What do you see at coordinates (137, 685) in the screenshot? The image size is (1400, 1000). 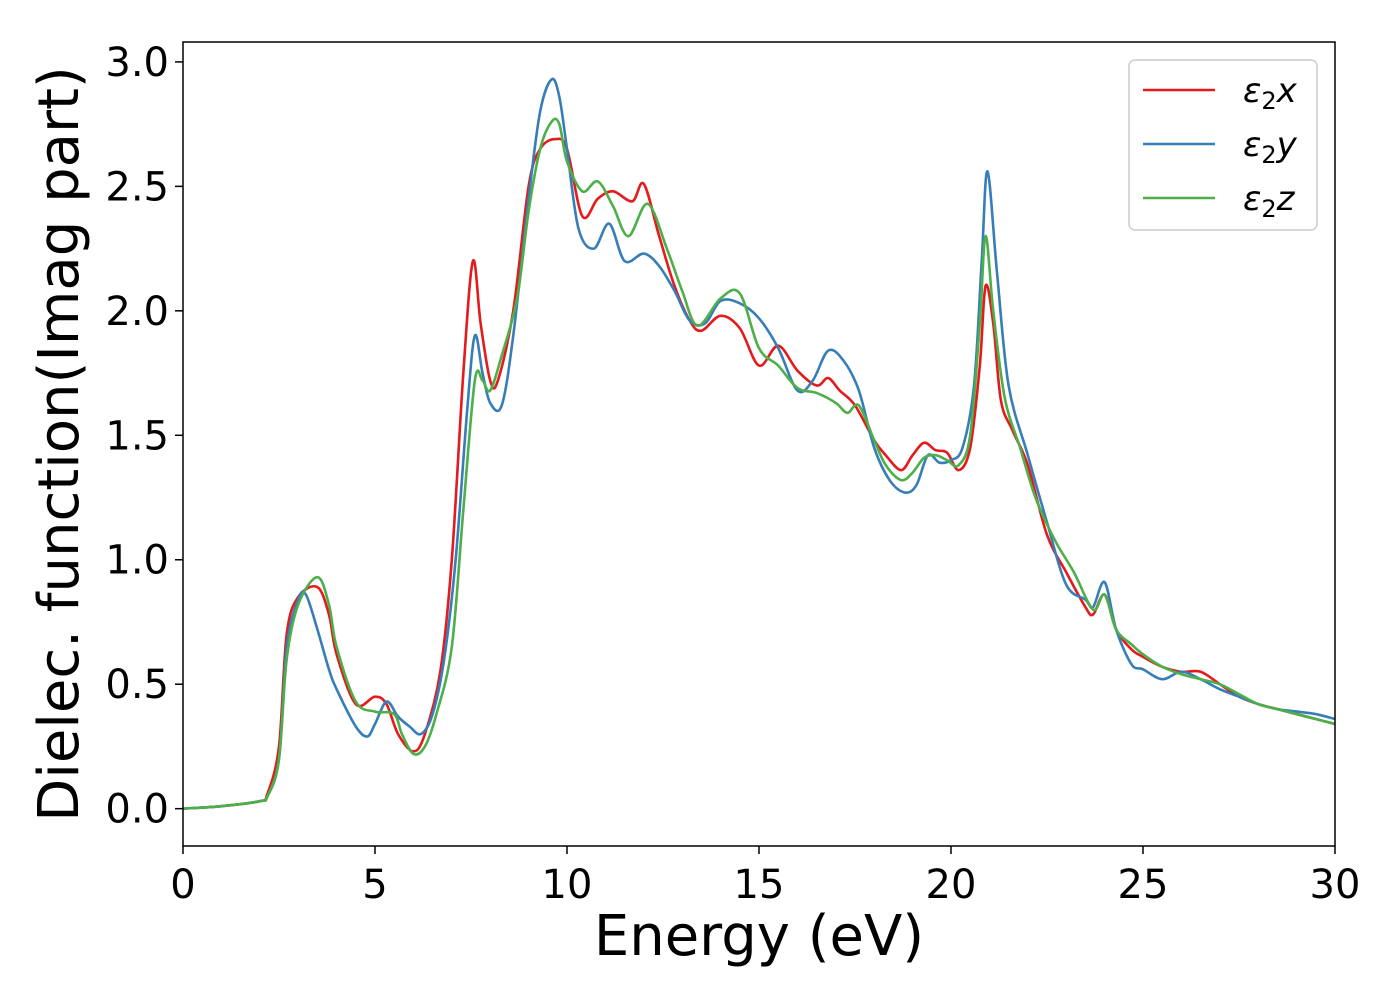 I see `y-tick-label: 0.5` at bounding box center [137, 685].